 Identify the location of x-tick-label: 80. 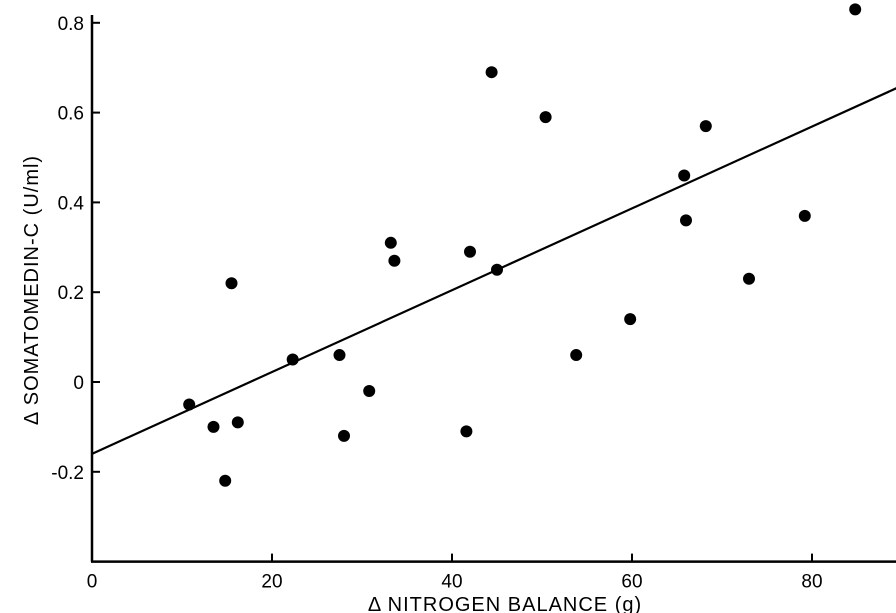
(811, 582).